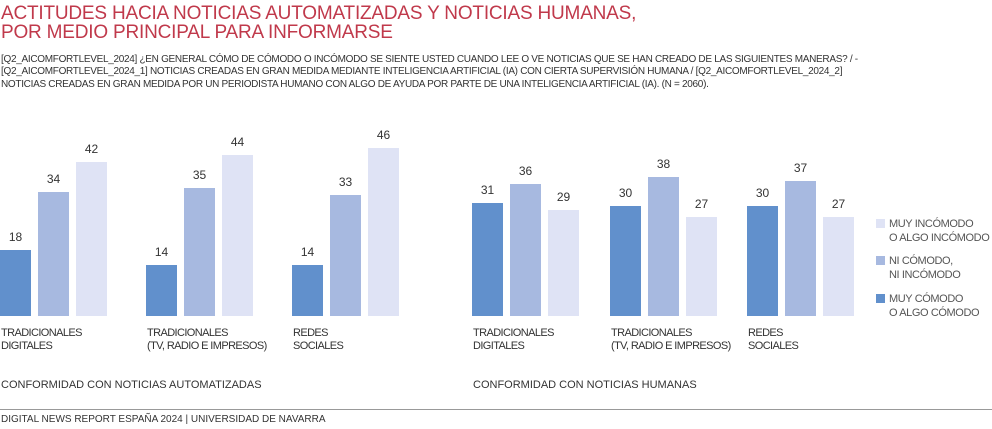  What do you see at coordinates (131, 385) in the screenshot?
I see `panel-label: CONFORMIDAD CON NOTICIAS AUTOMATIZADAS` at bounding box center [131, 385].